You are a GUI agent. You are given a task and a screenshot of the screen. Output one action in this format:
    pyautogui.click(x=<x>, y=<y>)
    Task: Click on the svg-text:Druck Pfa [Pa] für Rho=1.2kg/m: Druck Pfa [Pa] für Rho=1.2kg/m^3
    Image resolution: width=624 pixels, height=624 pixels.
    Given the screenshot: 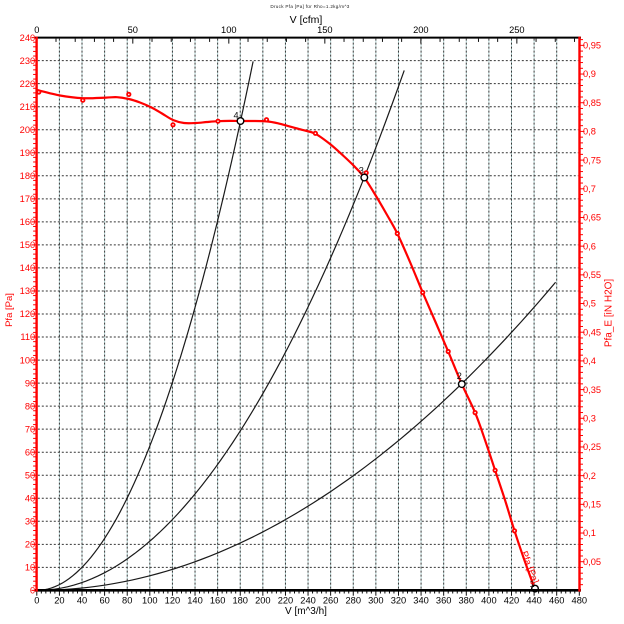 What is the action you would take?
    pyautogui.click(x=309, y=6)
    